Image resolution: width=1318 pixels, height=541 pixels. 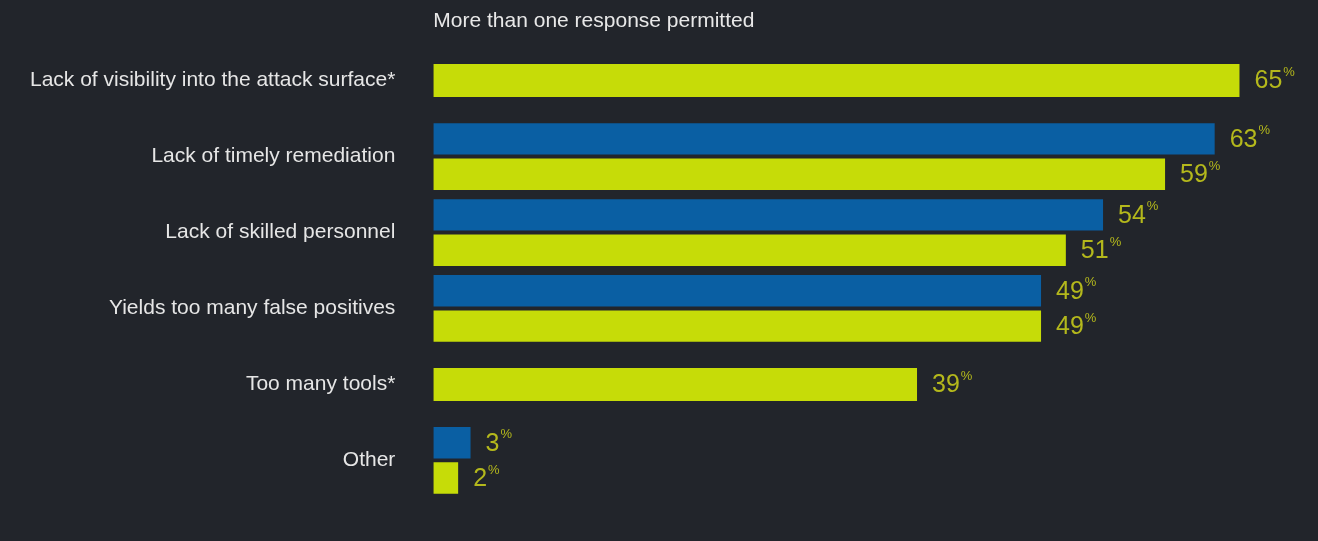 What do you see at coordinates (487, 476) in the screenshot?
I see `data-label: 2%` at bounding box center [487, 476].